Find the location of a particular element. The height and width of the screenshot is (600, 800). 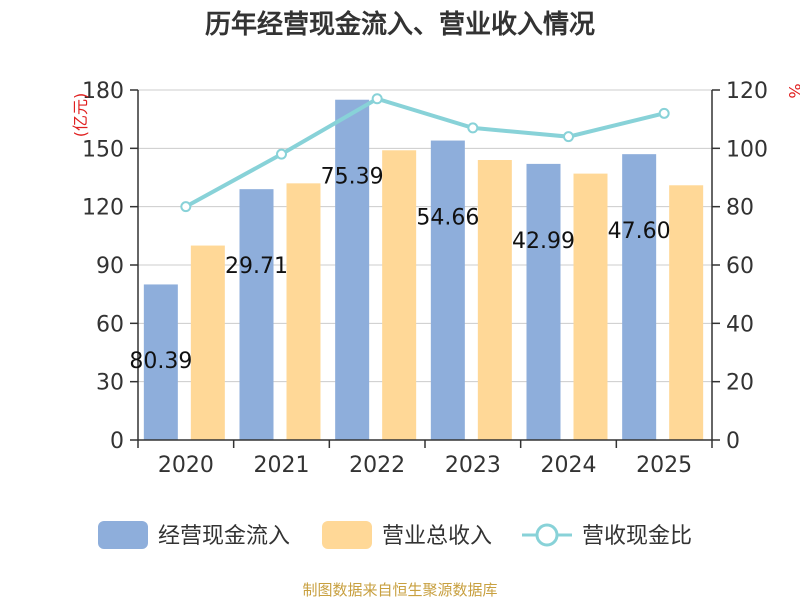

data-label: 80.39 is located at coordinates (160, 361).